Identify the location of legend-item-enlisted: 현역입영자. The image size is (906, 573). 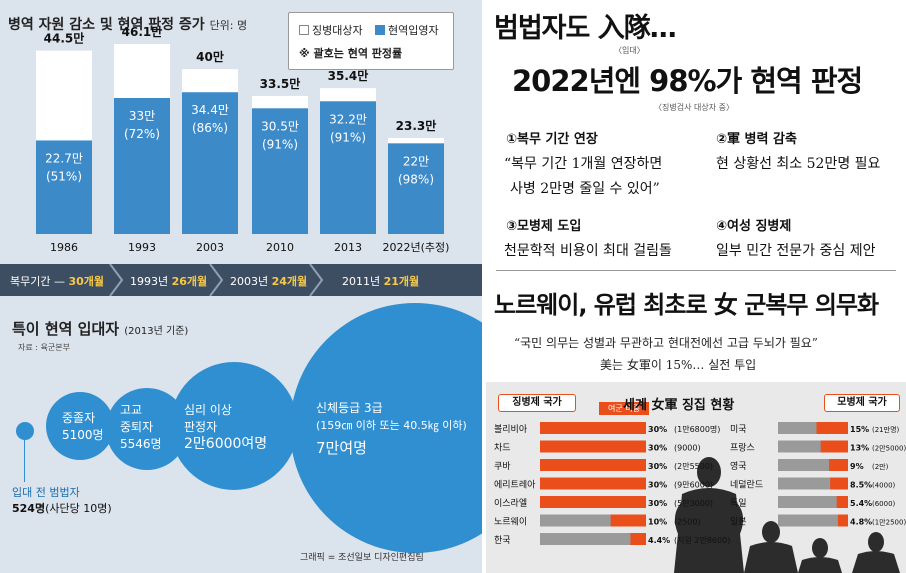
(407, 30).